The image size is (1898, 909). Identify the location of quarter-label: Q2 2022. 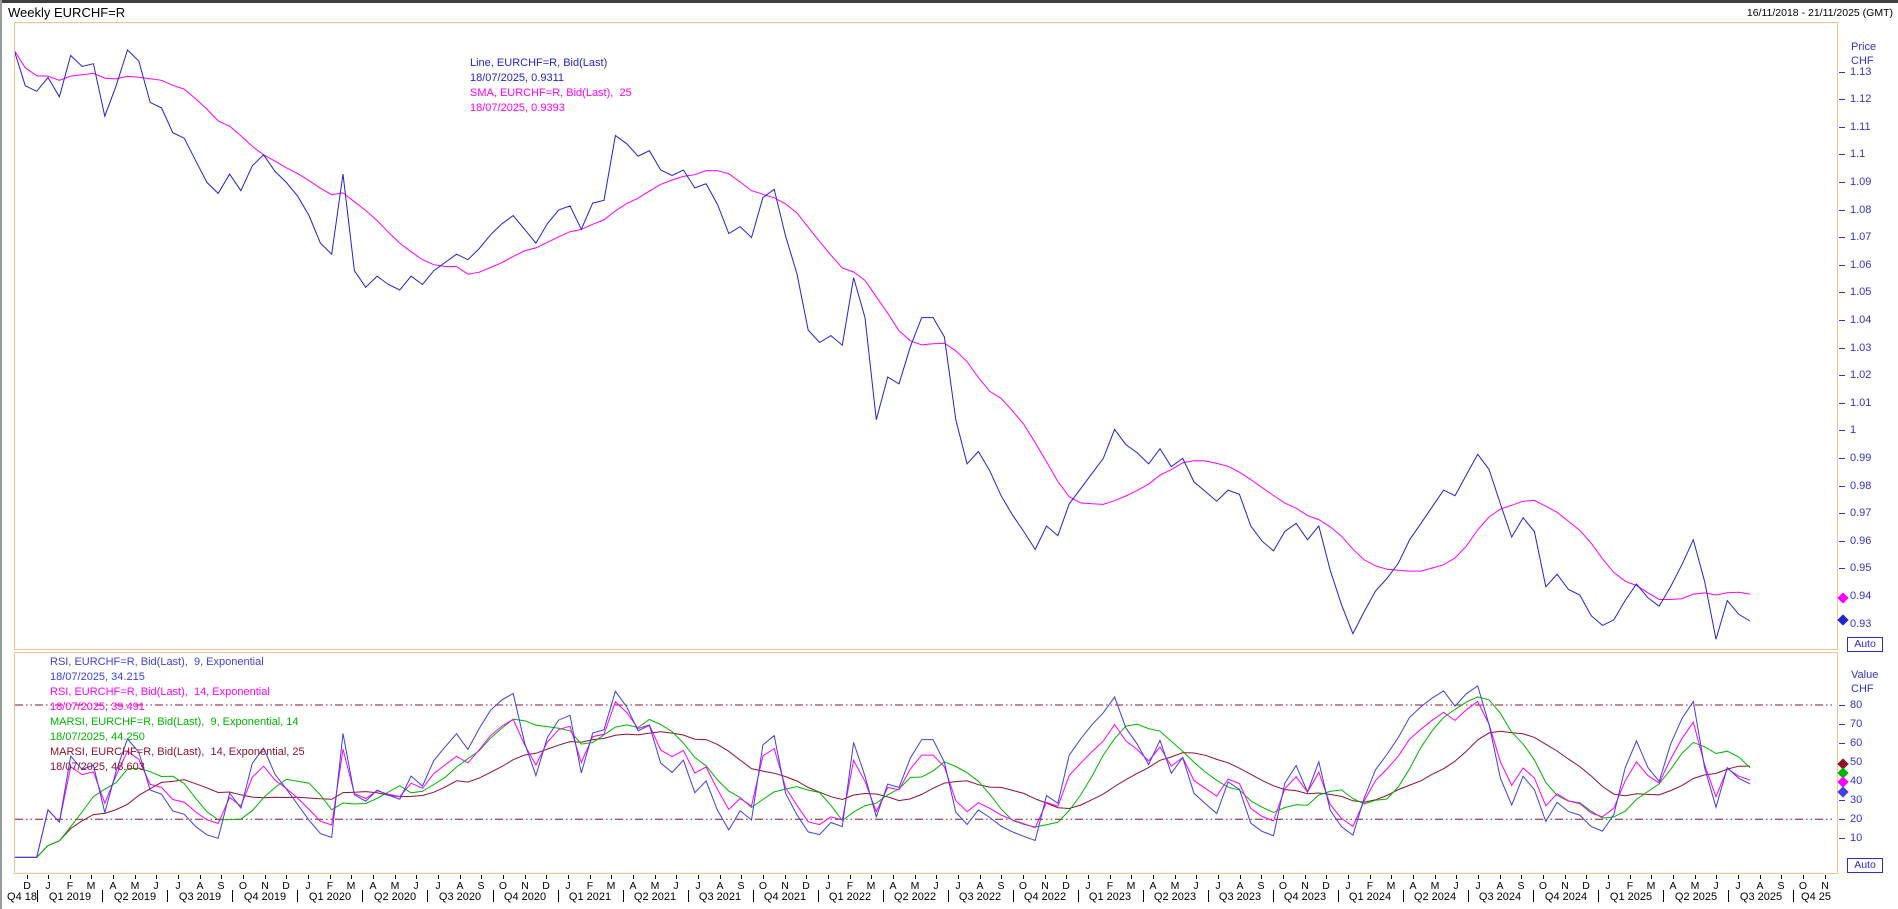
(915, 897).